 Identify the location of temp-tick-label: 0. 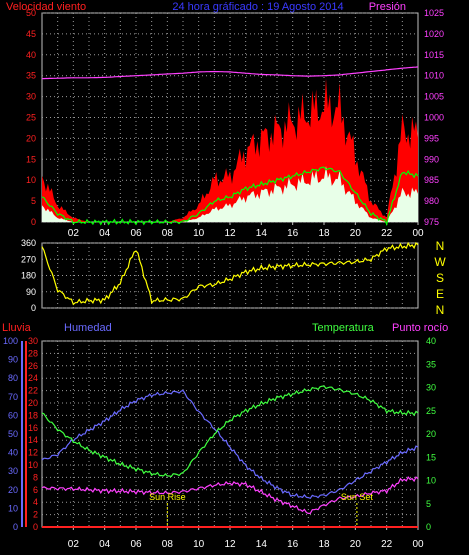
(428, 527).